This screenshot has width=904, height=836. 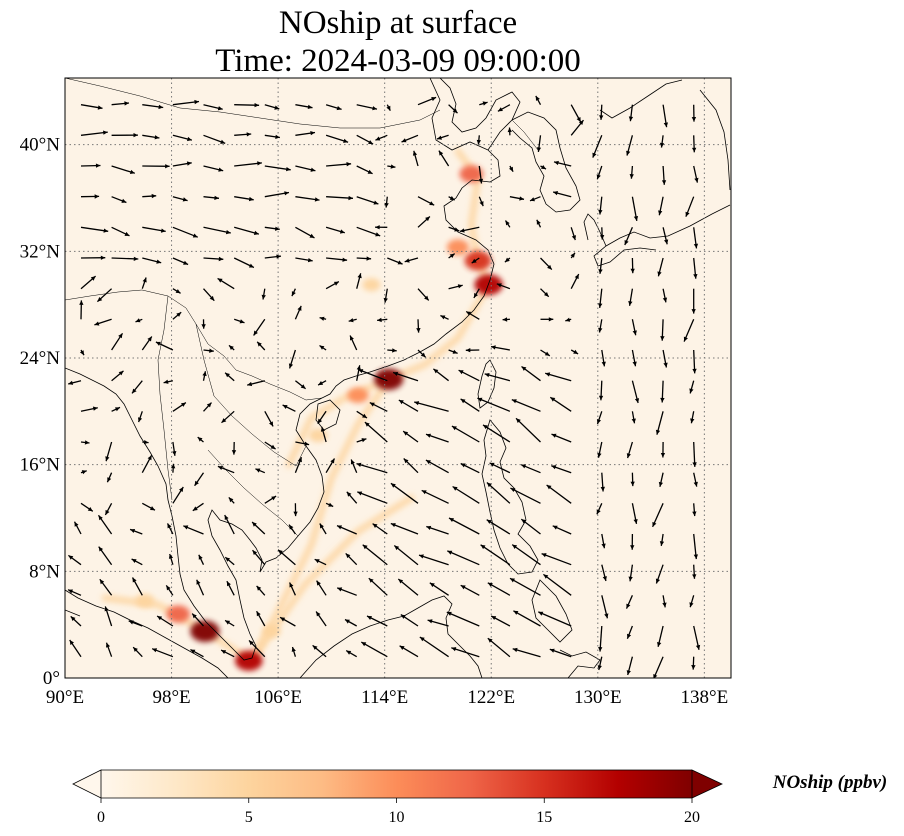 I want to click on lat-tick-label: 0°, so click(x=51, y=678).